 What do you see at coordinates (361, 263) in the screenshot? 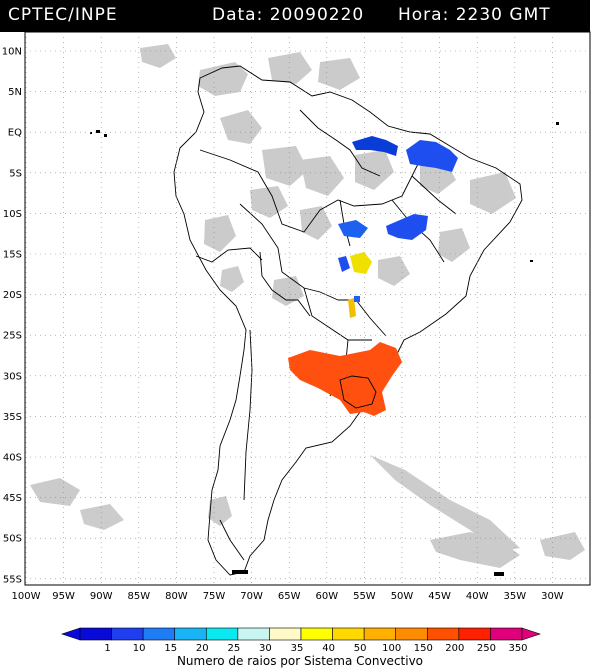
I see `mato-grosso-cluster` at bounding box center [361, 263].